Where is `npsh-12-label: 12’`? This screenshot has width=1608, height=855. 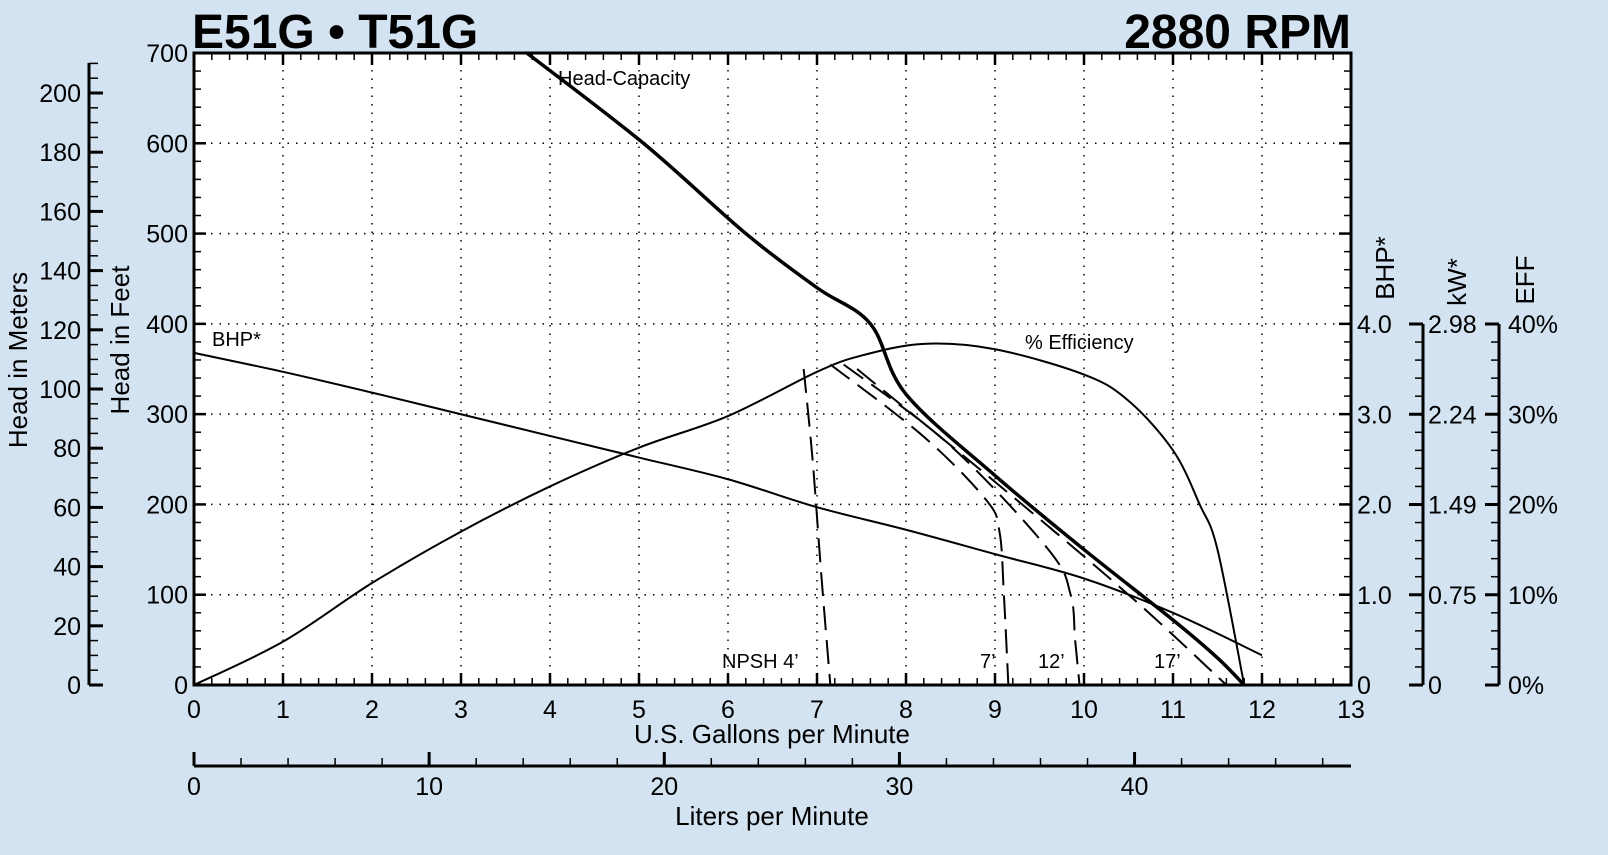 npsh-12-label: 12’ is located at coordinates (1051, 662).